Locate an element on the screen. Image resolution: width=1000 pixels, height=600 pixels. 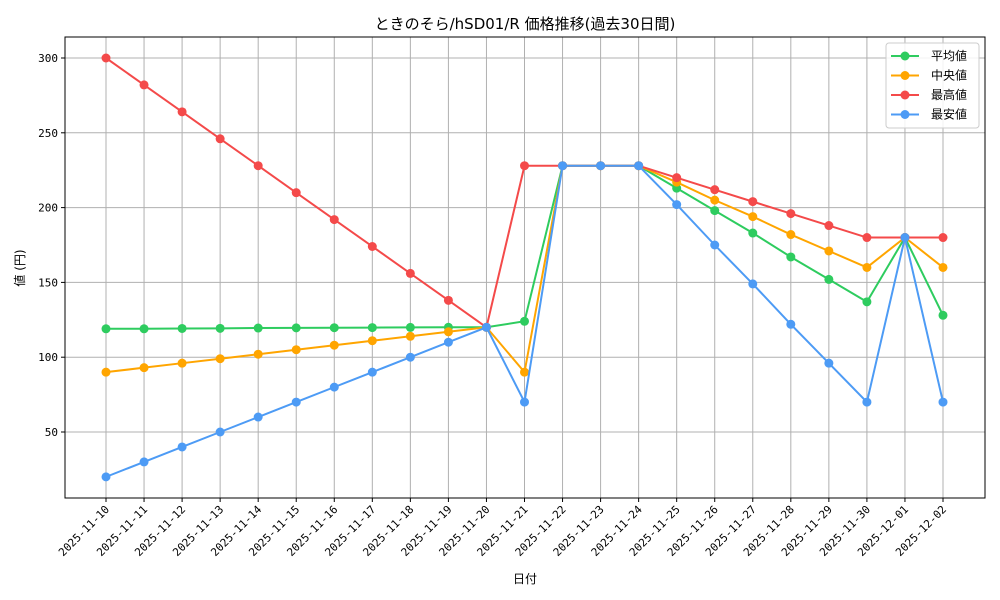
y-axis-label: 値 (円) is located at coordinates (19, 267).